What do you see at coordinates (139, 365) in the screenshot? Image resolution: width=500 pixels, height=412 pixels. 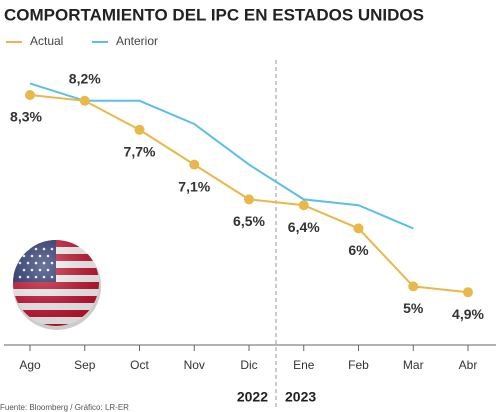 I see `x-tick-label: Oct` at bounding box center [139, 365].